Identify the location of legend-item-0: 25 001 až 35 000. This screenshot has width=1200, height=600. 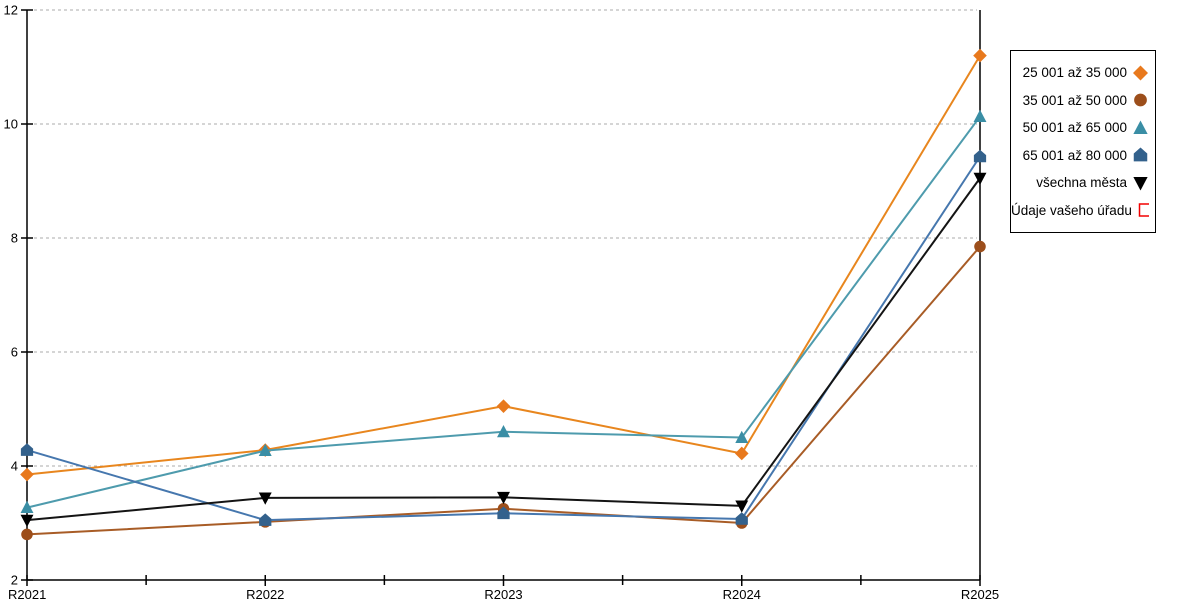
(1083, 73).